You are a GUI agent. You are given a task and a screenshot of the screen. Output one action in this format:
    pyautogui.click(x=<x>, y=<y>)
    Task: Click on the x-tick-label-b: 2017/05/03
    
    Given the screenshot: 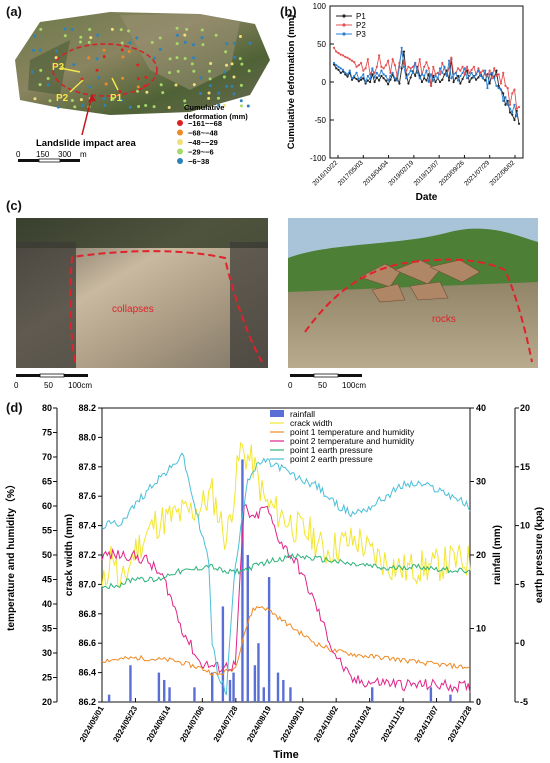 What is the action you would take?
    pyautogui.click(x=351, y=173)
    